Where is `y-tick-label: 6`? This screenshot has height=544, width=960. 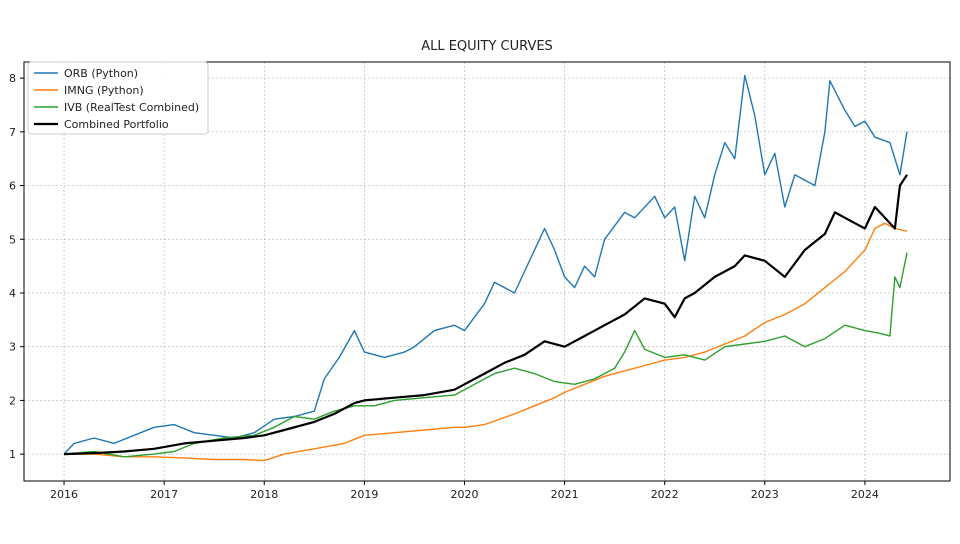 y-tick-label: 6 is located at coordinates (12, 186).